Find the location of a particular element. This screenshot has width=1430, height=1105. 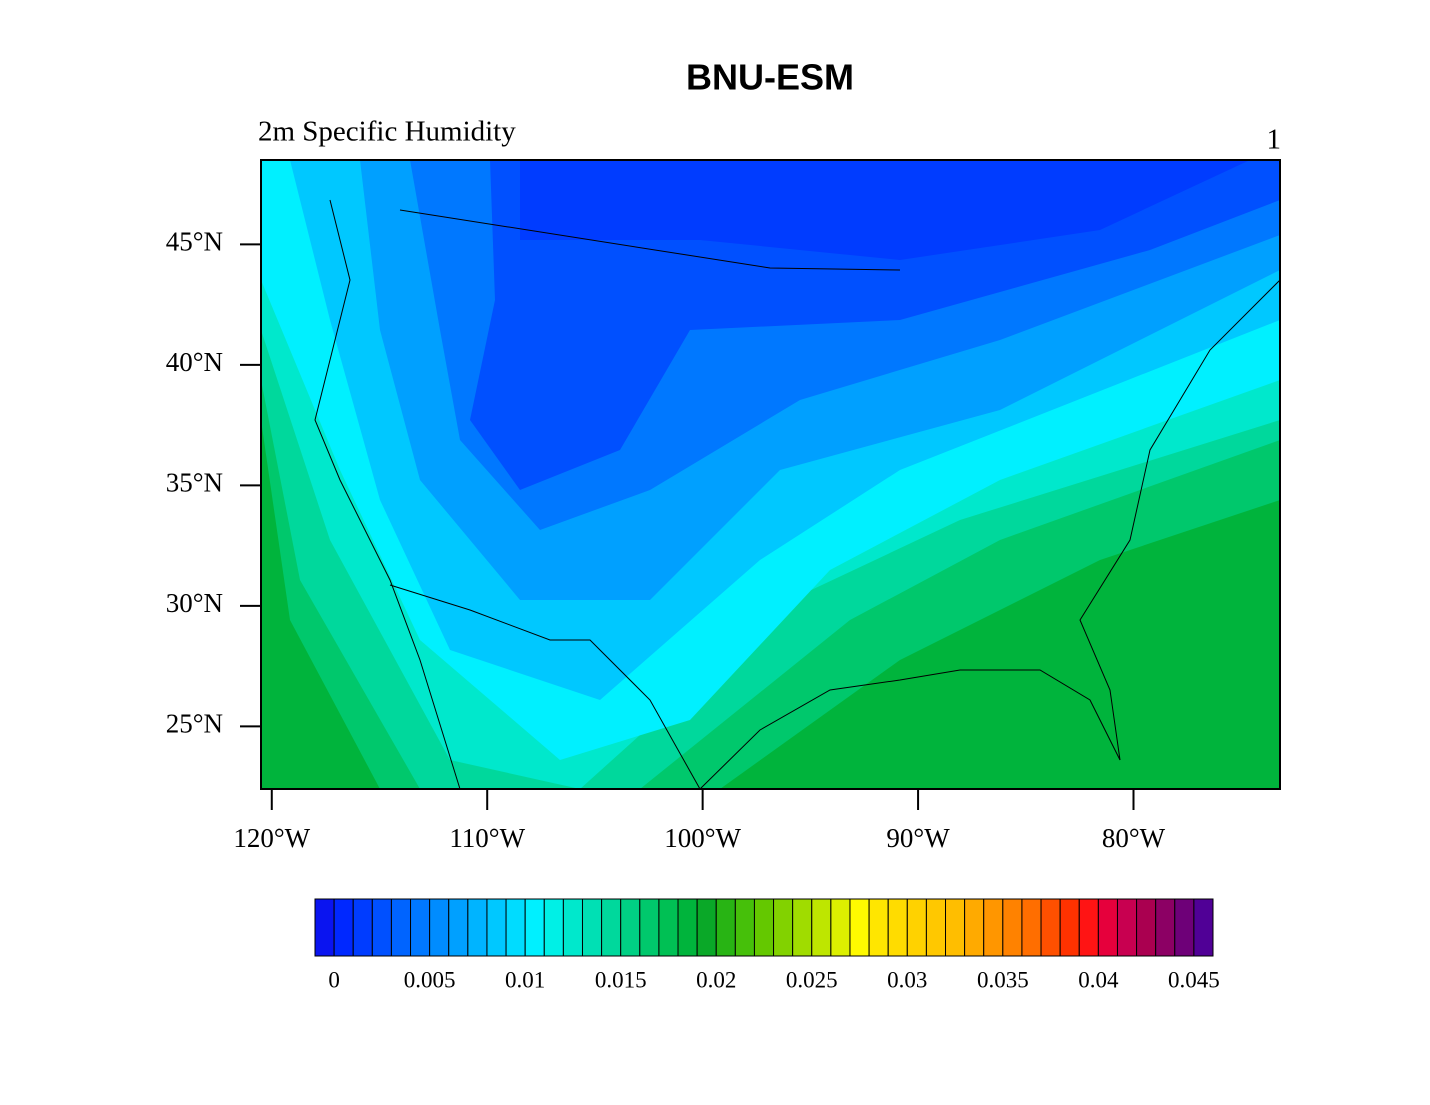

colorbar-label: 0.02 is located at coordinates (716, 979).